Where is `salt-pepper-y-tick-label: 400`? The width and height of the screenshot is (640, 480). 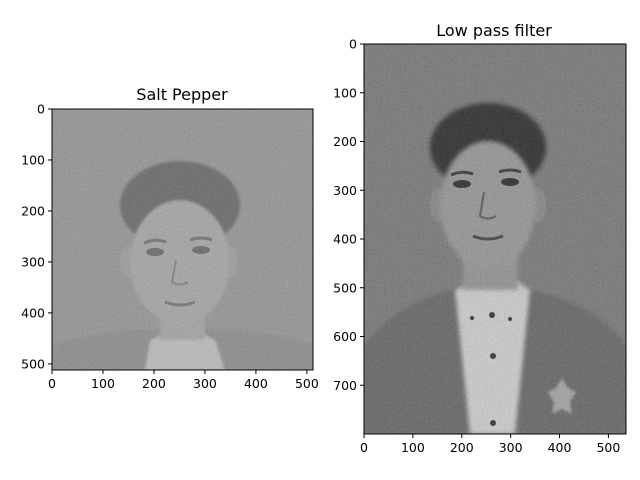
salt-pepper-y-tick-label: 400 is located at coordinates (33, 312).